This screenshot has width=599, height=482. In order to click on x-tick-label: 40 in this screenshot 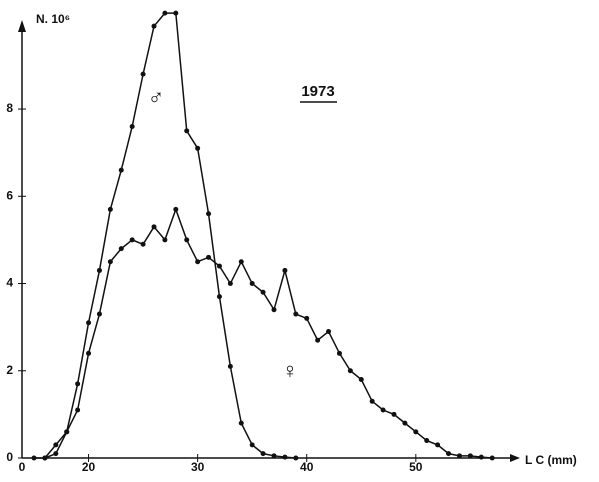, I will do `click(307, 467)`.